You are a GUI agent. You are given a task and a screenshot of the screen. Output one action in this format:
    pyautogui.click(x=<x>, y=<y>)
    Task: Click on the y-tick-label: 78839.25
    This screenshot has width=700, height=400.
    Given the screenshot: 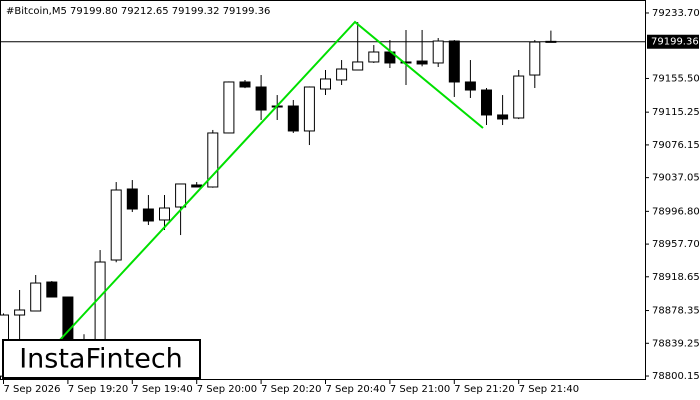 What is the action you would take?
    pyautogui.click(x=676, y=343)
    